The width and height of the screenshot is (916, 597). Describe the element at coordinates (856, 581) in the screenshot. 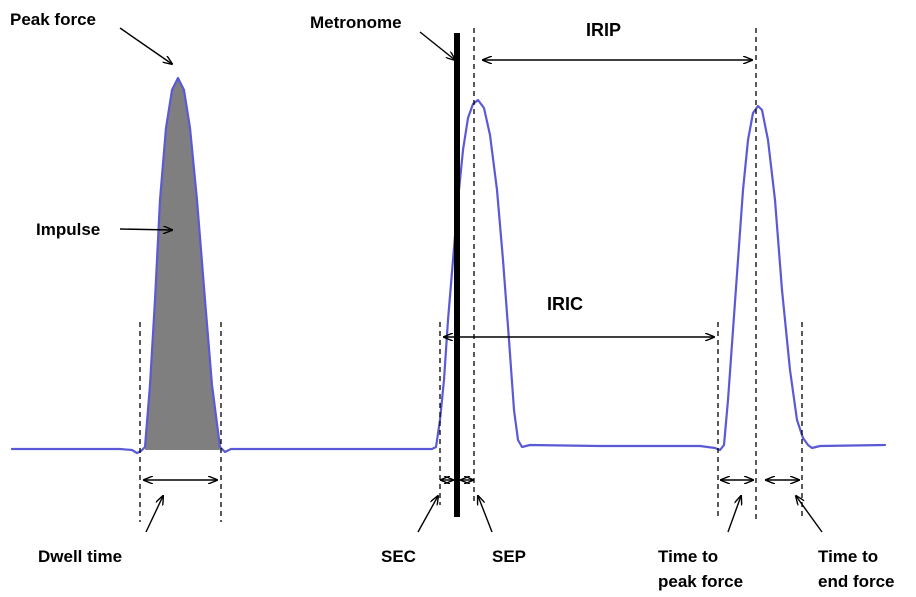

I see `time-to-end-force-label-line2: end force` at that location.